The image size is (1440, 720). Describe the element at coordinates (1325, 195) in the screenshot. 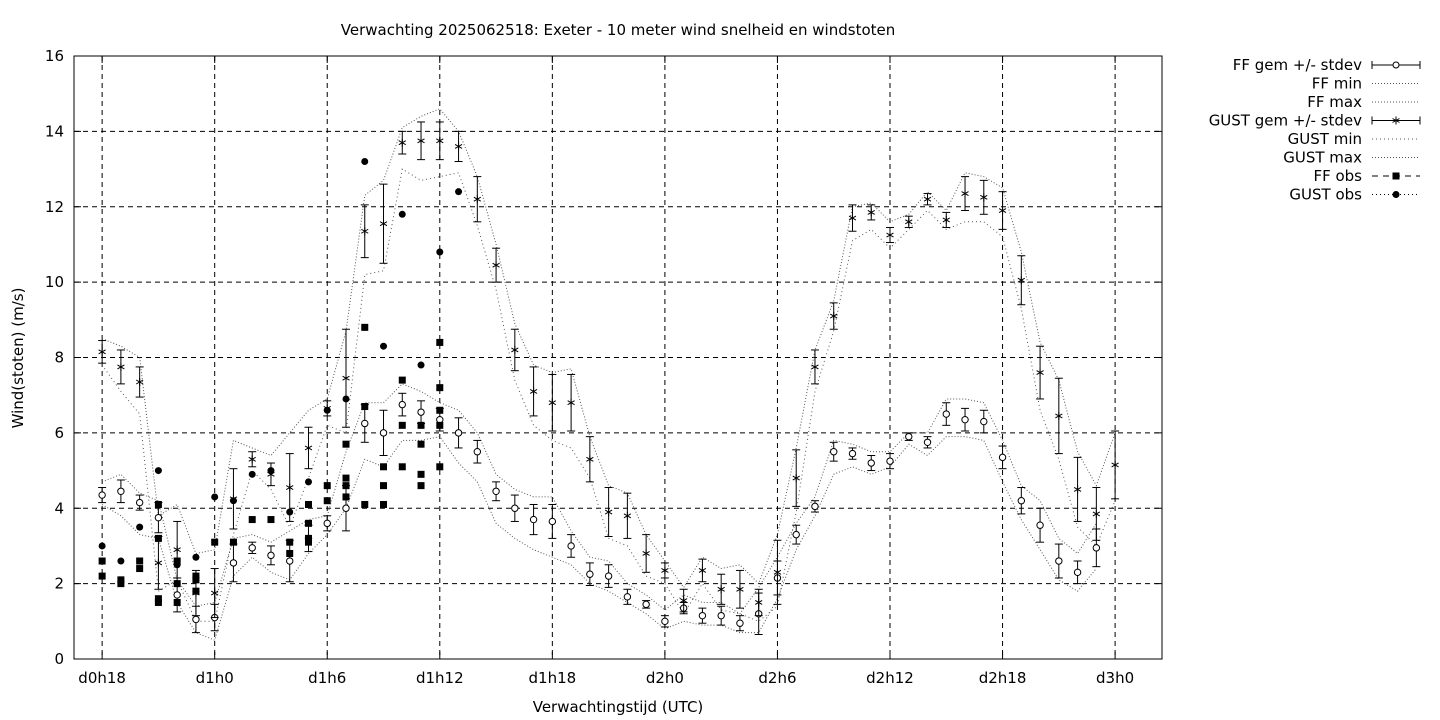

I see `legend-label: GUST obs` at that location.